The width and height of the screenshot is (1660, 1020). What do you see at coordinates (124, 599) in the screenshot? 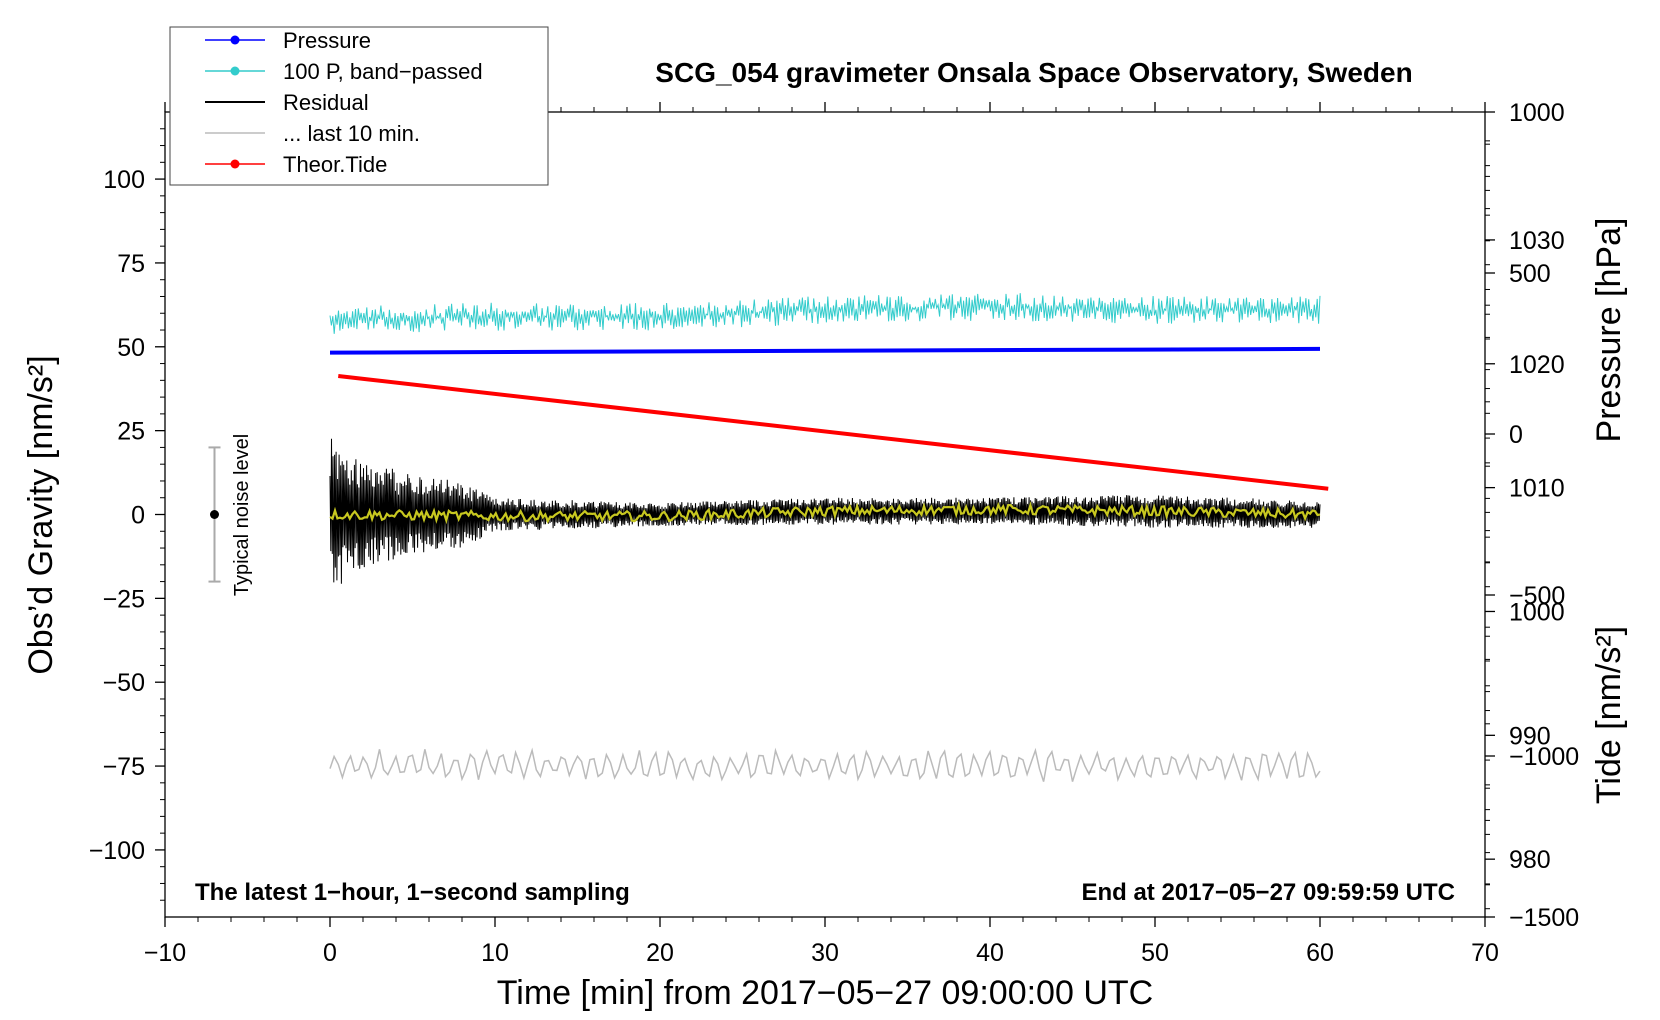
I see `y-tick-label: −25` at bounding box center [124, 599].